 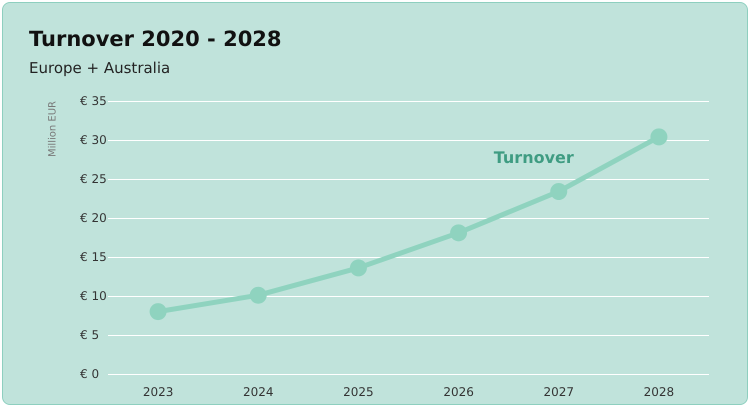 What do you see at coordinates (358, 392) in the screenshot?
I see `x-tick-label: 2025` at bounding box center [358, 392].